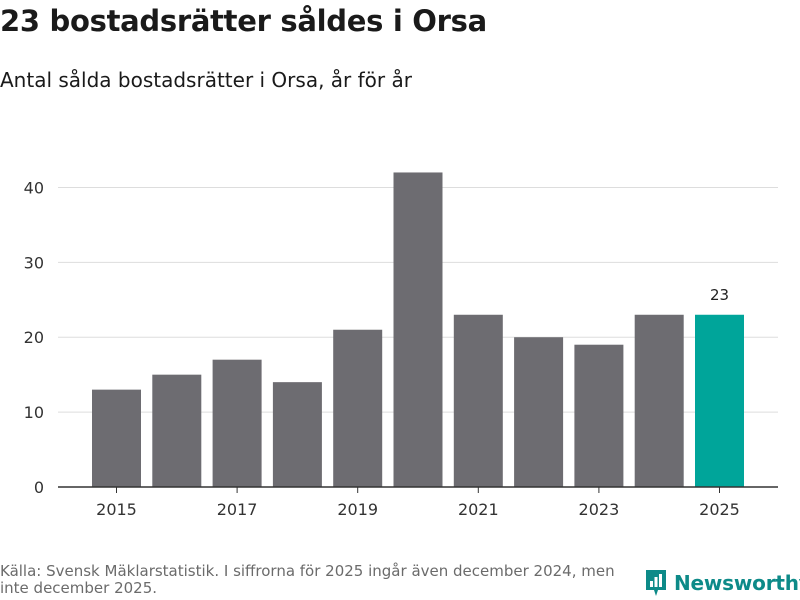 Image resolution: width=800 pixels, height=600 pixels. I want to click on bar-2020, so click(418, 329).